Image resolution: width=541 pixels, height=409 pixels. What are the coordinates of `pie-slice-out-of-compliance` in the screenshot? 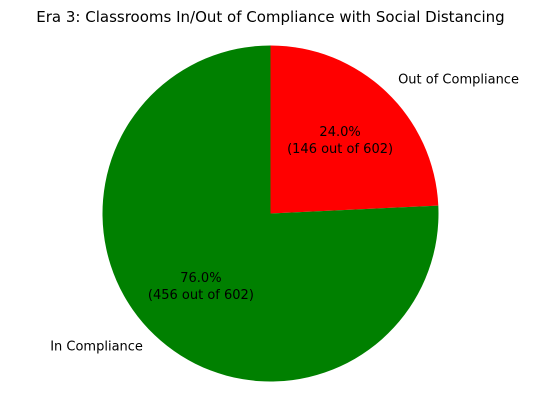 It's located at (354, 129).